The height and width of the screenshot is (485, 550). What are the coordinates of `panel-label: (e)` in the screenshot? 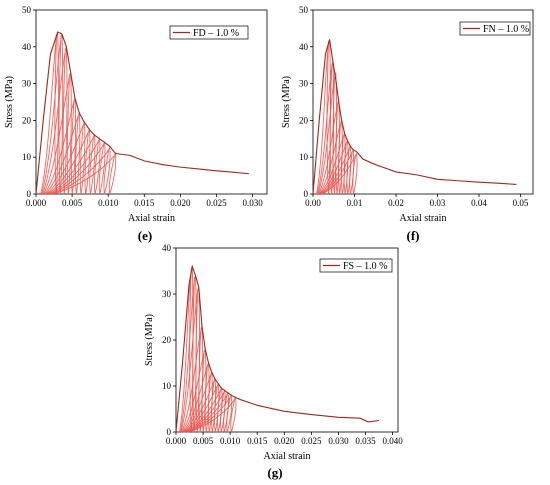 It's located at (145, 235).